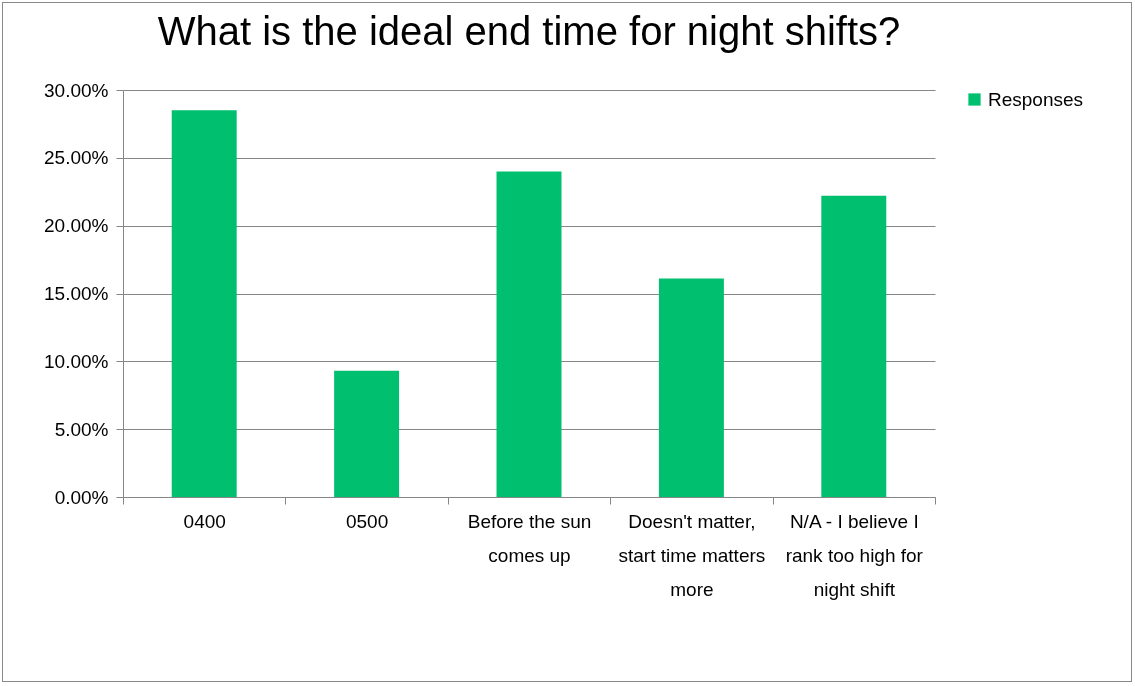  What do you see at coordinates (76, 226) in the screenshot?
I see `y-tick-label: 20.00%` at bounding box center [76, 226].